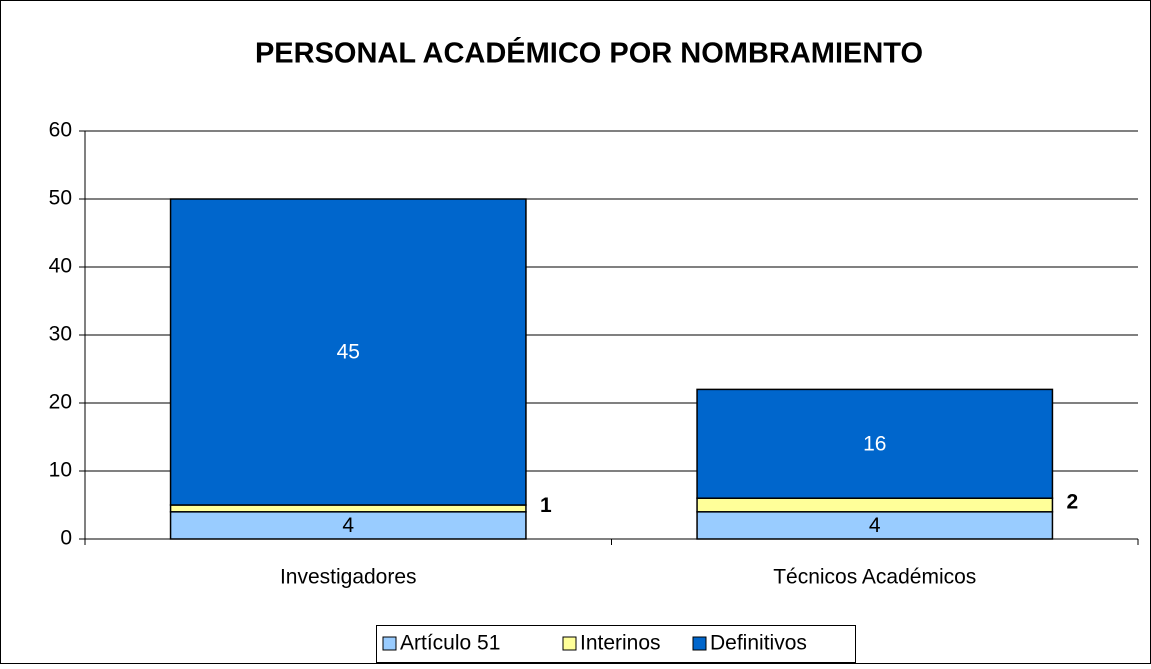 The image size is (1151, 669). I want to click on y-tick-label: 40, so click(60, 266).